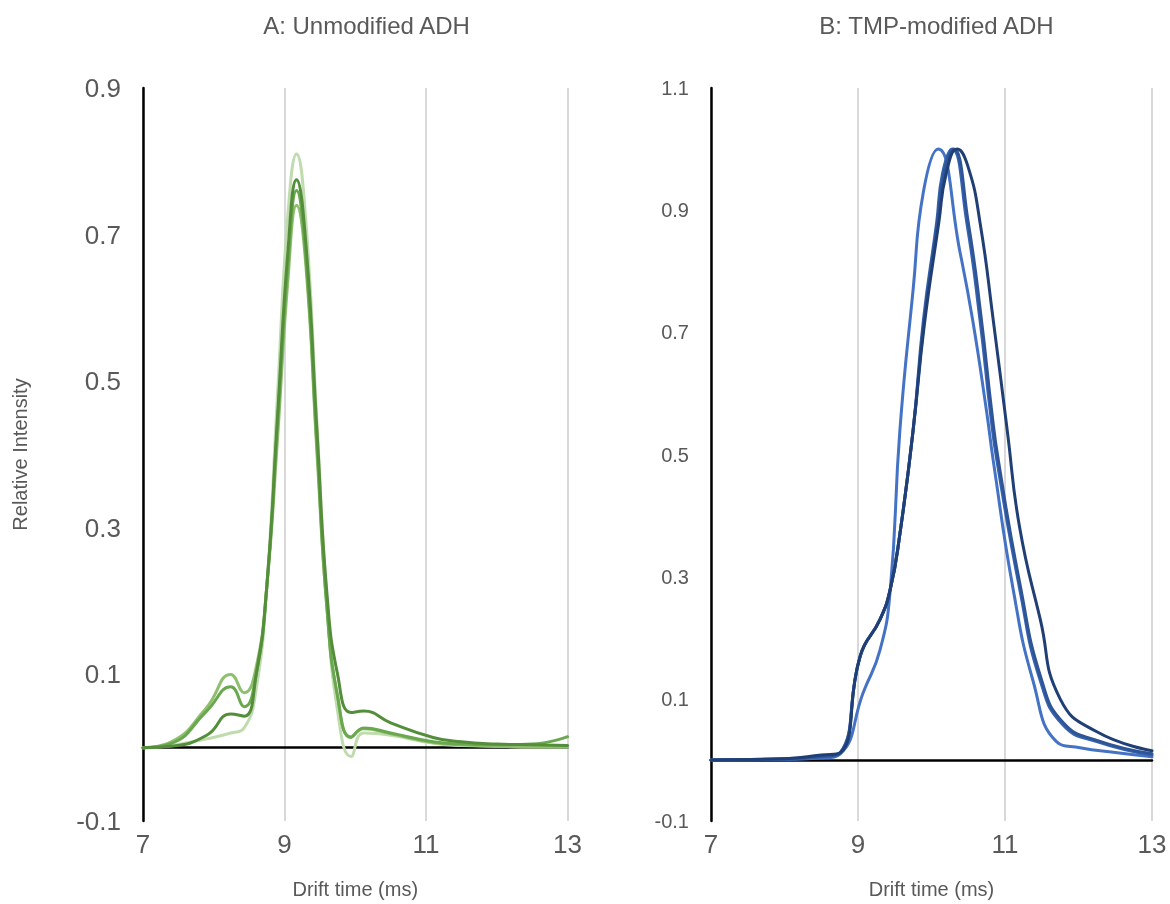 This screenshot has width=1170, height=904. Describe the element at coordinates (936, 25) in the screenshot. I see `chart-title: B: TMP-modified ADH` at that location.